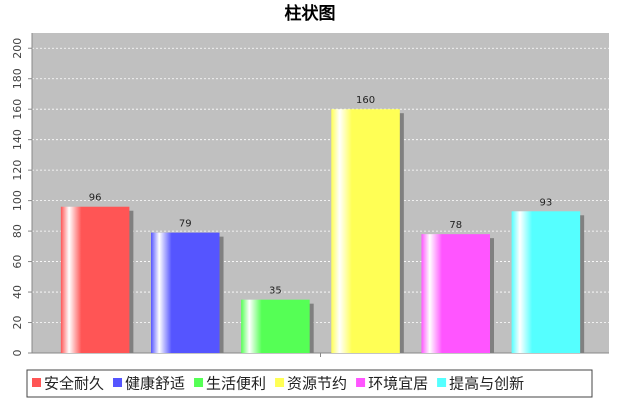  What do you see at coordinates (17, 170) in the screenshot?
I see `y-tick-label: 120` at bounding box center [17, 170].